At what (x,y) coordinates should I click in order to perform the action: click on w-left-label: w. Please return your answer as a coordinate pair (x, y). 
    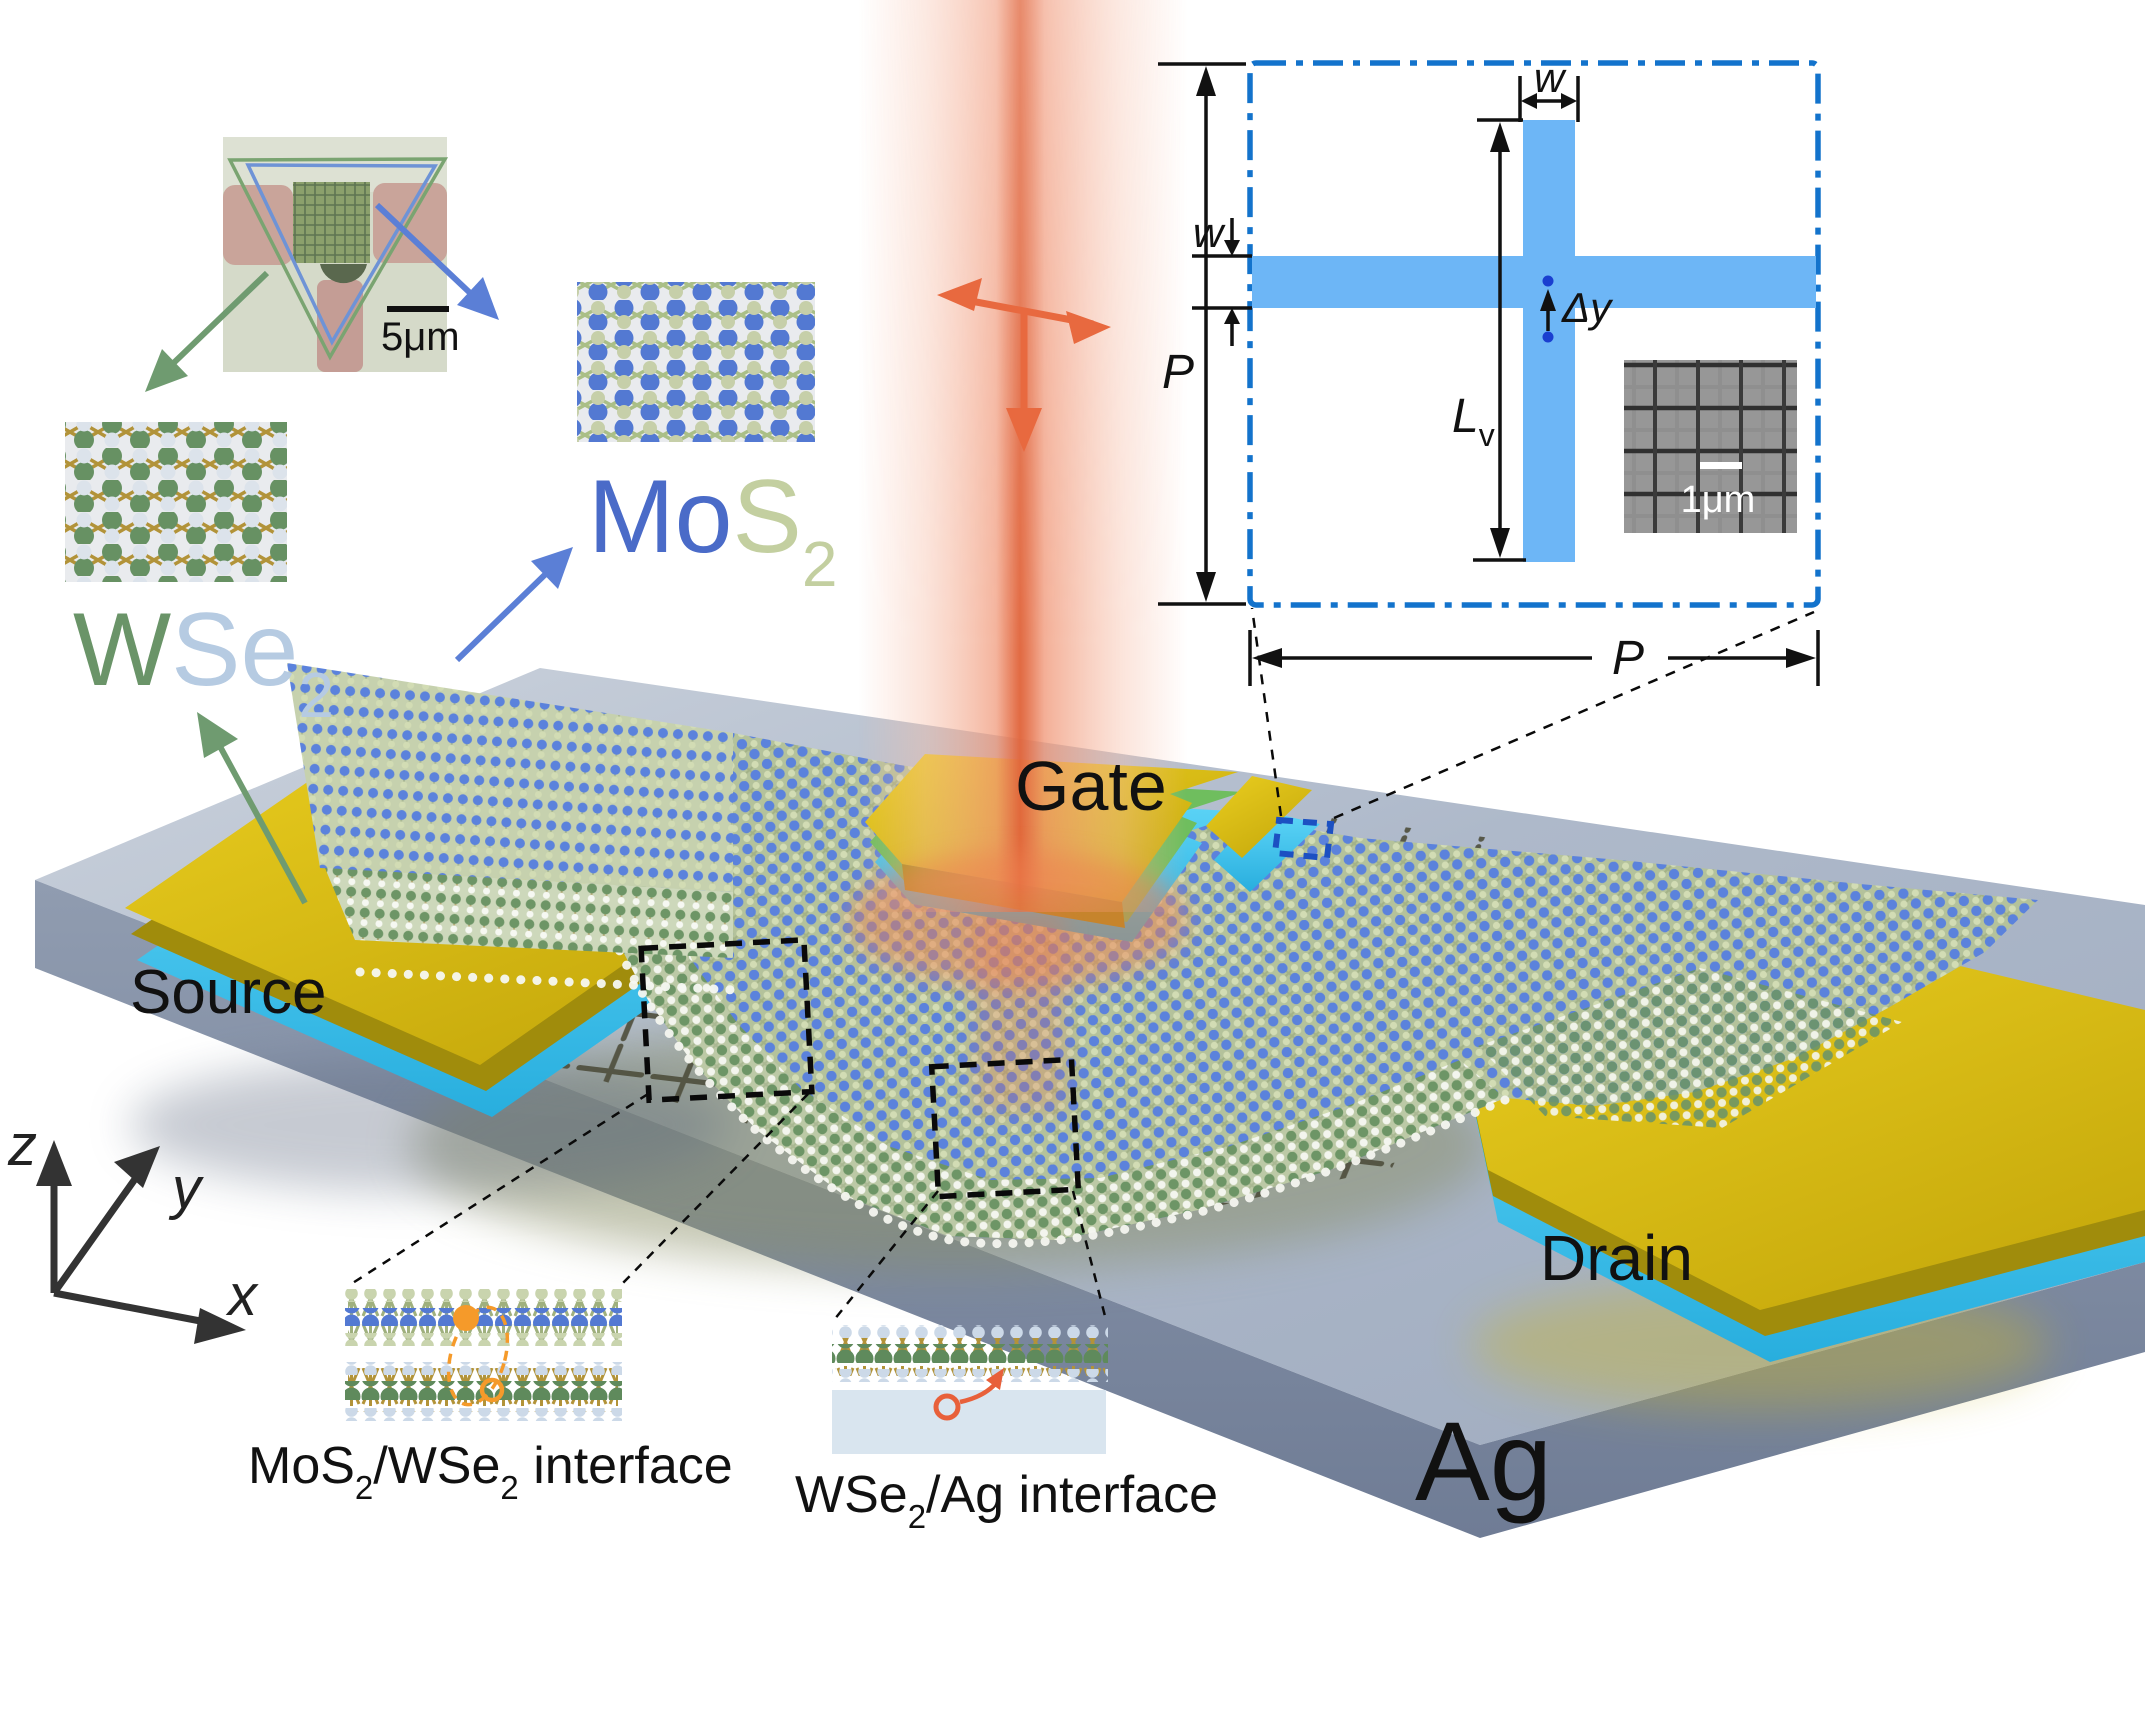
    Looking at the image, I should click on (1209, 232).